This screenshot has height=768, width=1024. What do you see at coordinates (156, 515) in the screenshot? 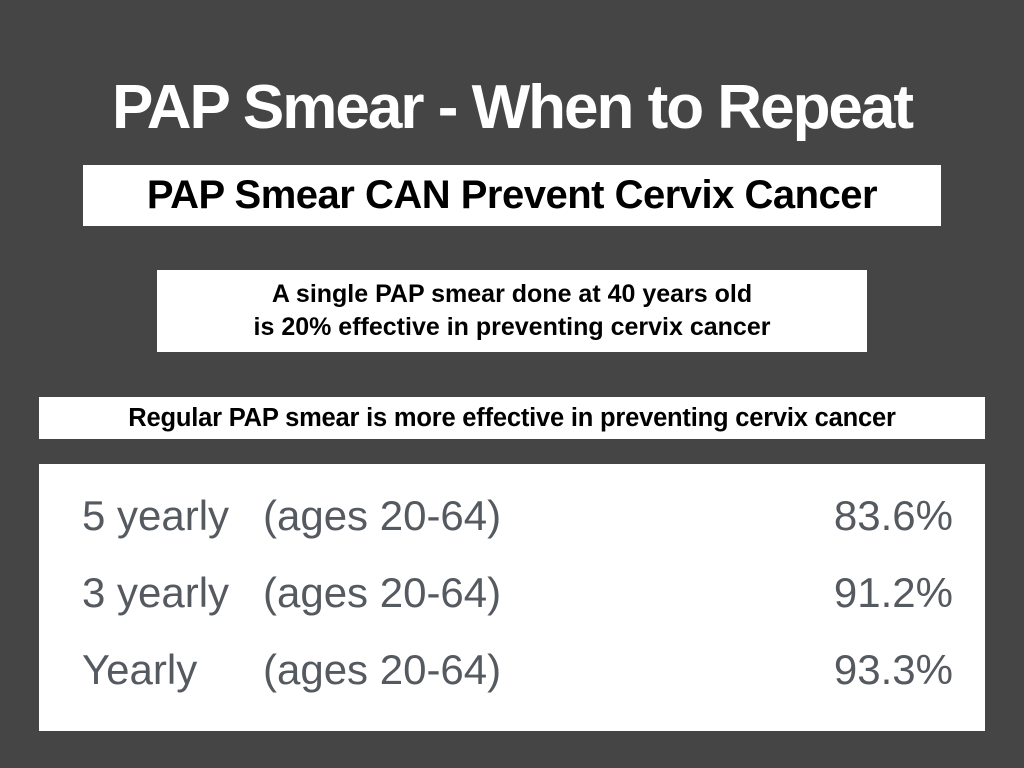
I see `row-frequency: 5 yearly` at bounding box center [156, 515].